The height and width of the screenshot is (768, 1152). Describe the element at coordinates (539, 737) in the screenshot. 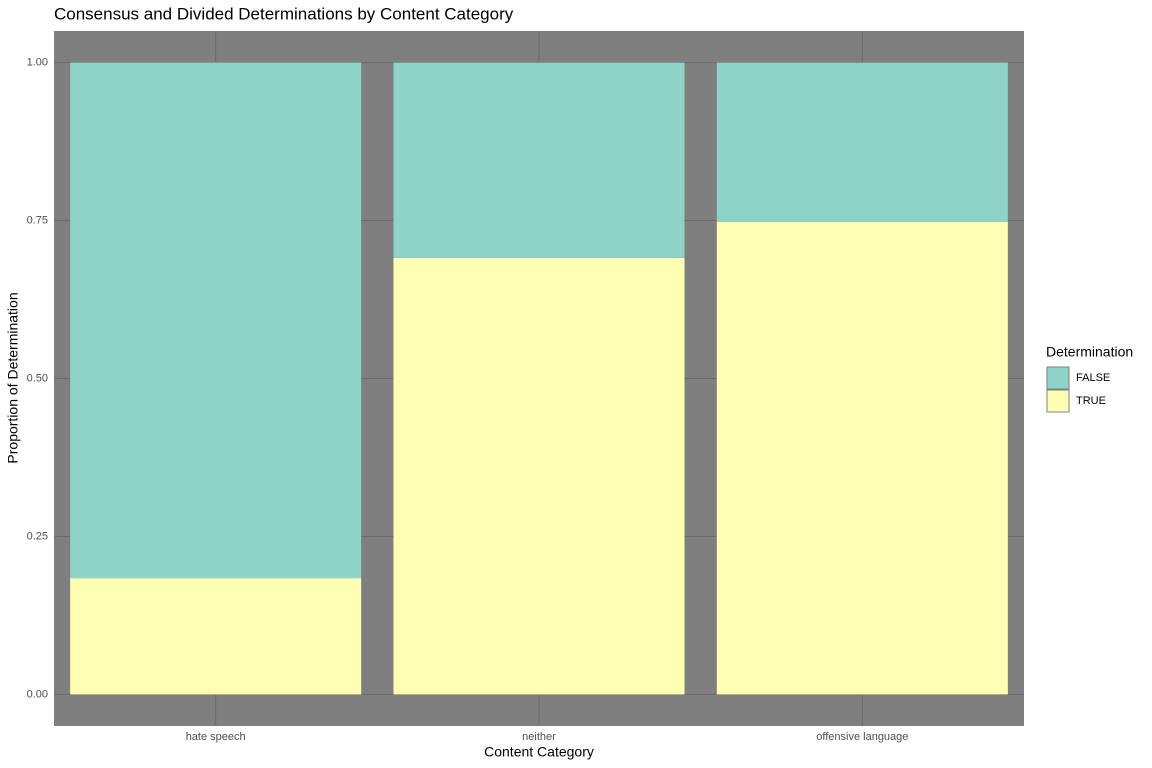

I see `x-tick-label: neither` at that location.